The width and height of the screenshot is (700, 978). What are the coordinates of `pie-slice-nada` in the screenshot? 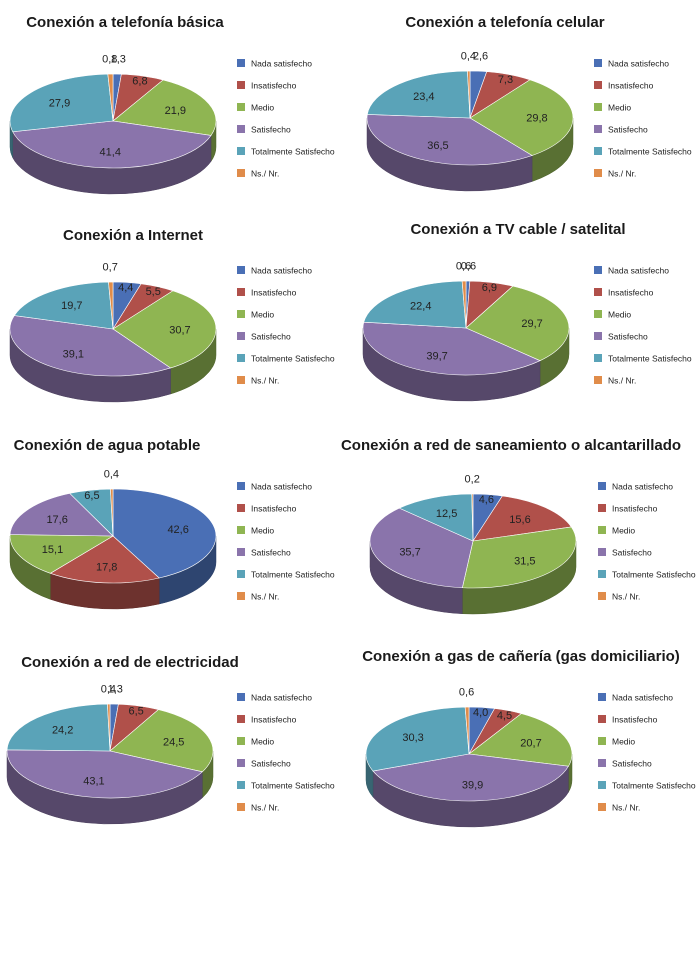 It's located at (164, 533).